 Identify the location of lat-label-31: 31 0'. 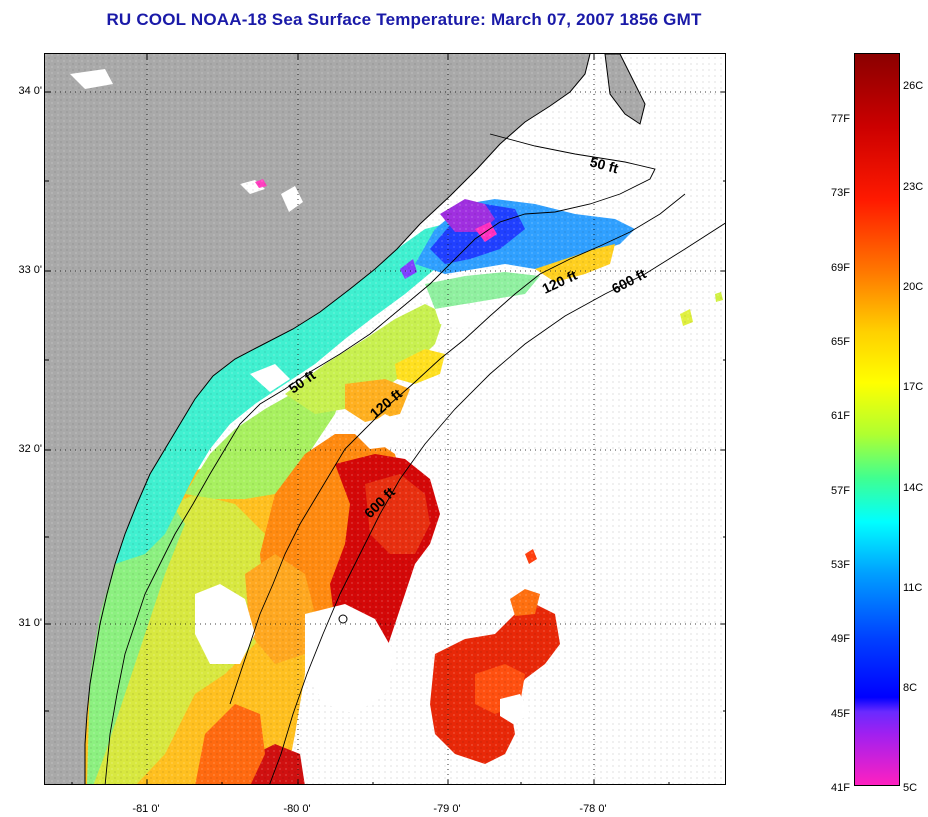
(30, 623).